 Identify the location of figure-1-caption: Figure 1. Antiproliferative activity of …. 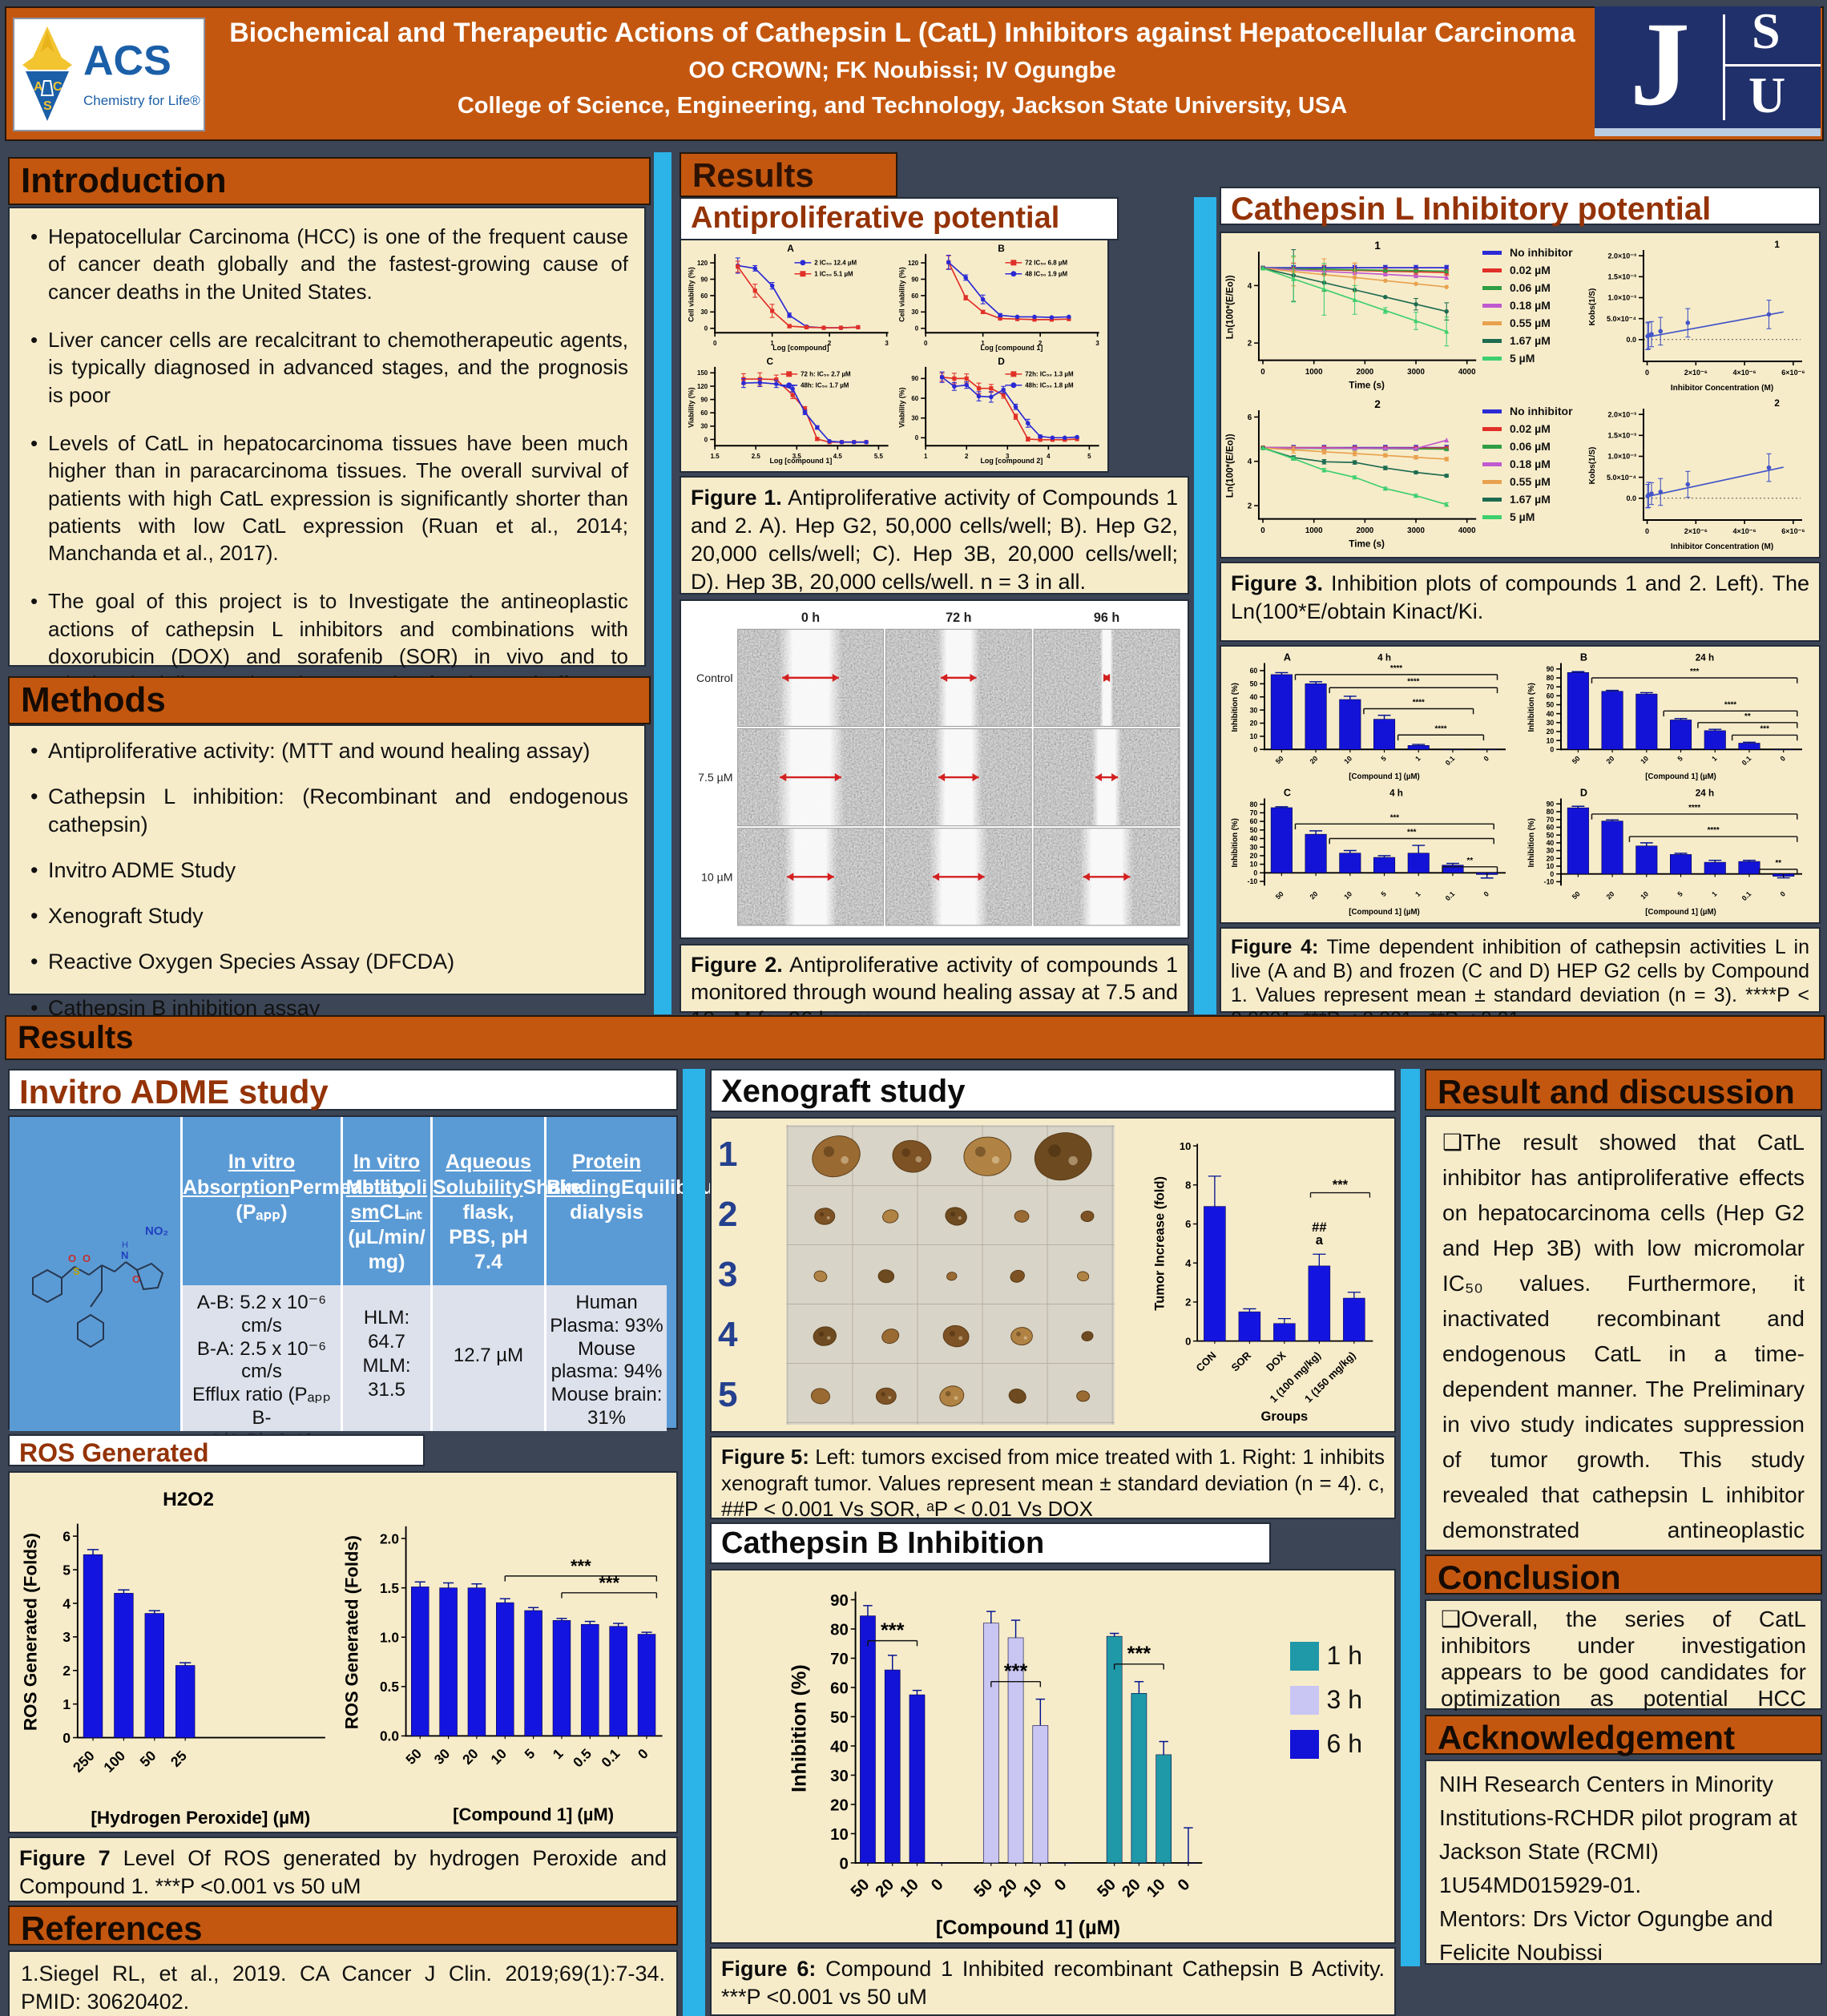
(934, 535).